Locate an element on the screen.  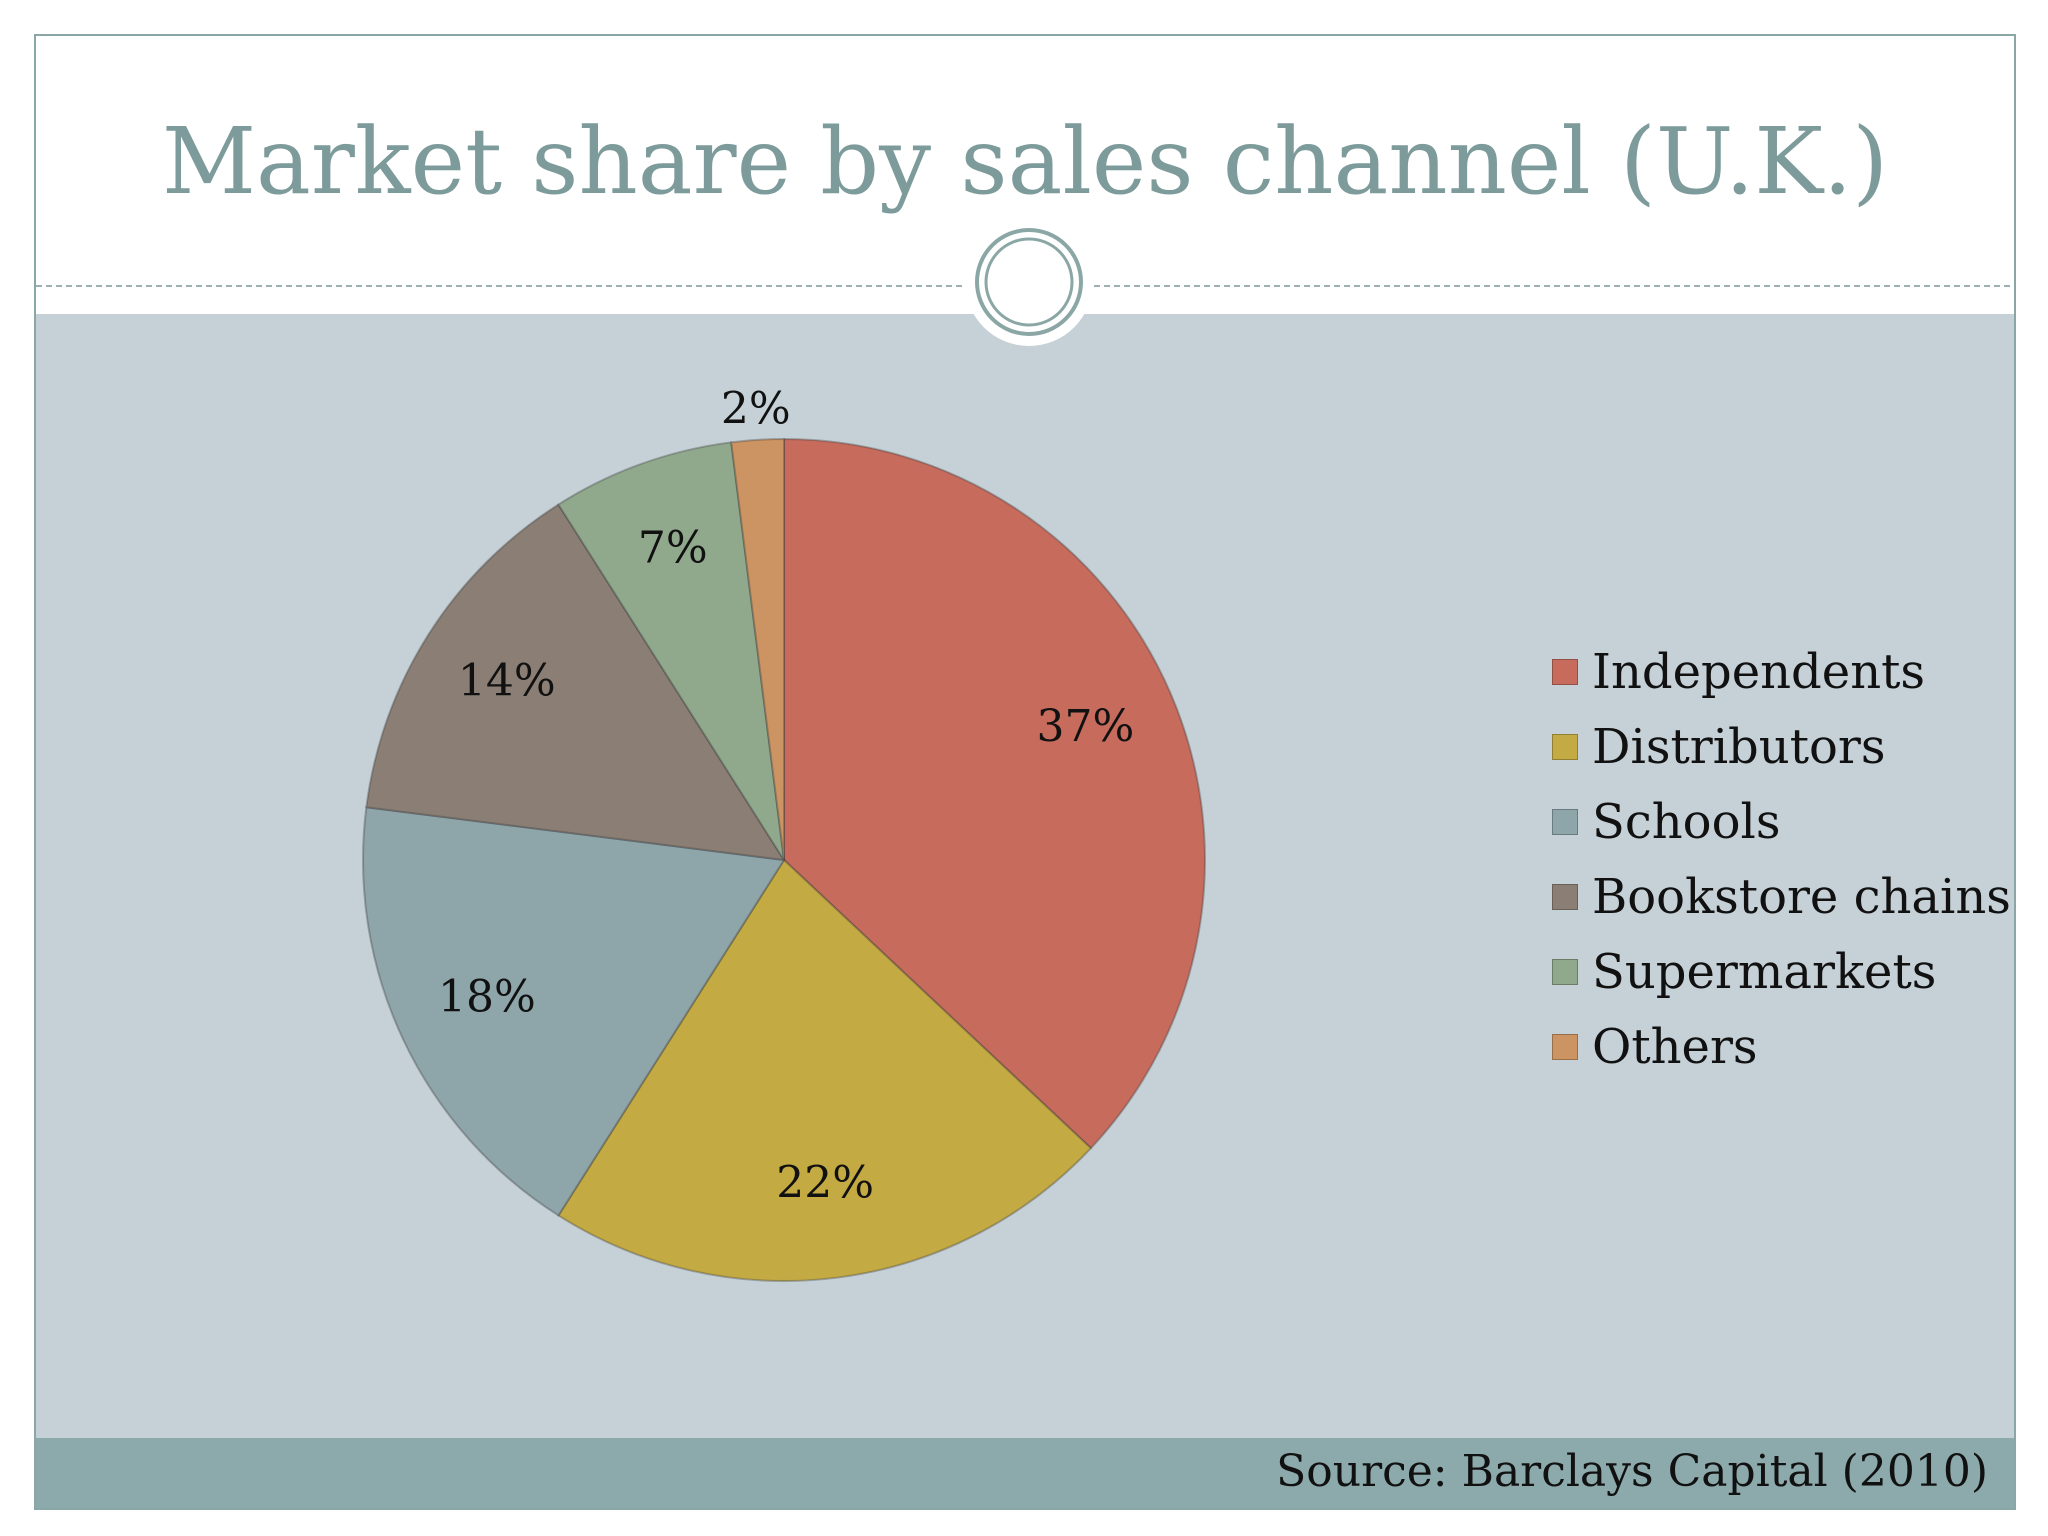
legend-swatch-independents is located at coordinates (1565, 671).